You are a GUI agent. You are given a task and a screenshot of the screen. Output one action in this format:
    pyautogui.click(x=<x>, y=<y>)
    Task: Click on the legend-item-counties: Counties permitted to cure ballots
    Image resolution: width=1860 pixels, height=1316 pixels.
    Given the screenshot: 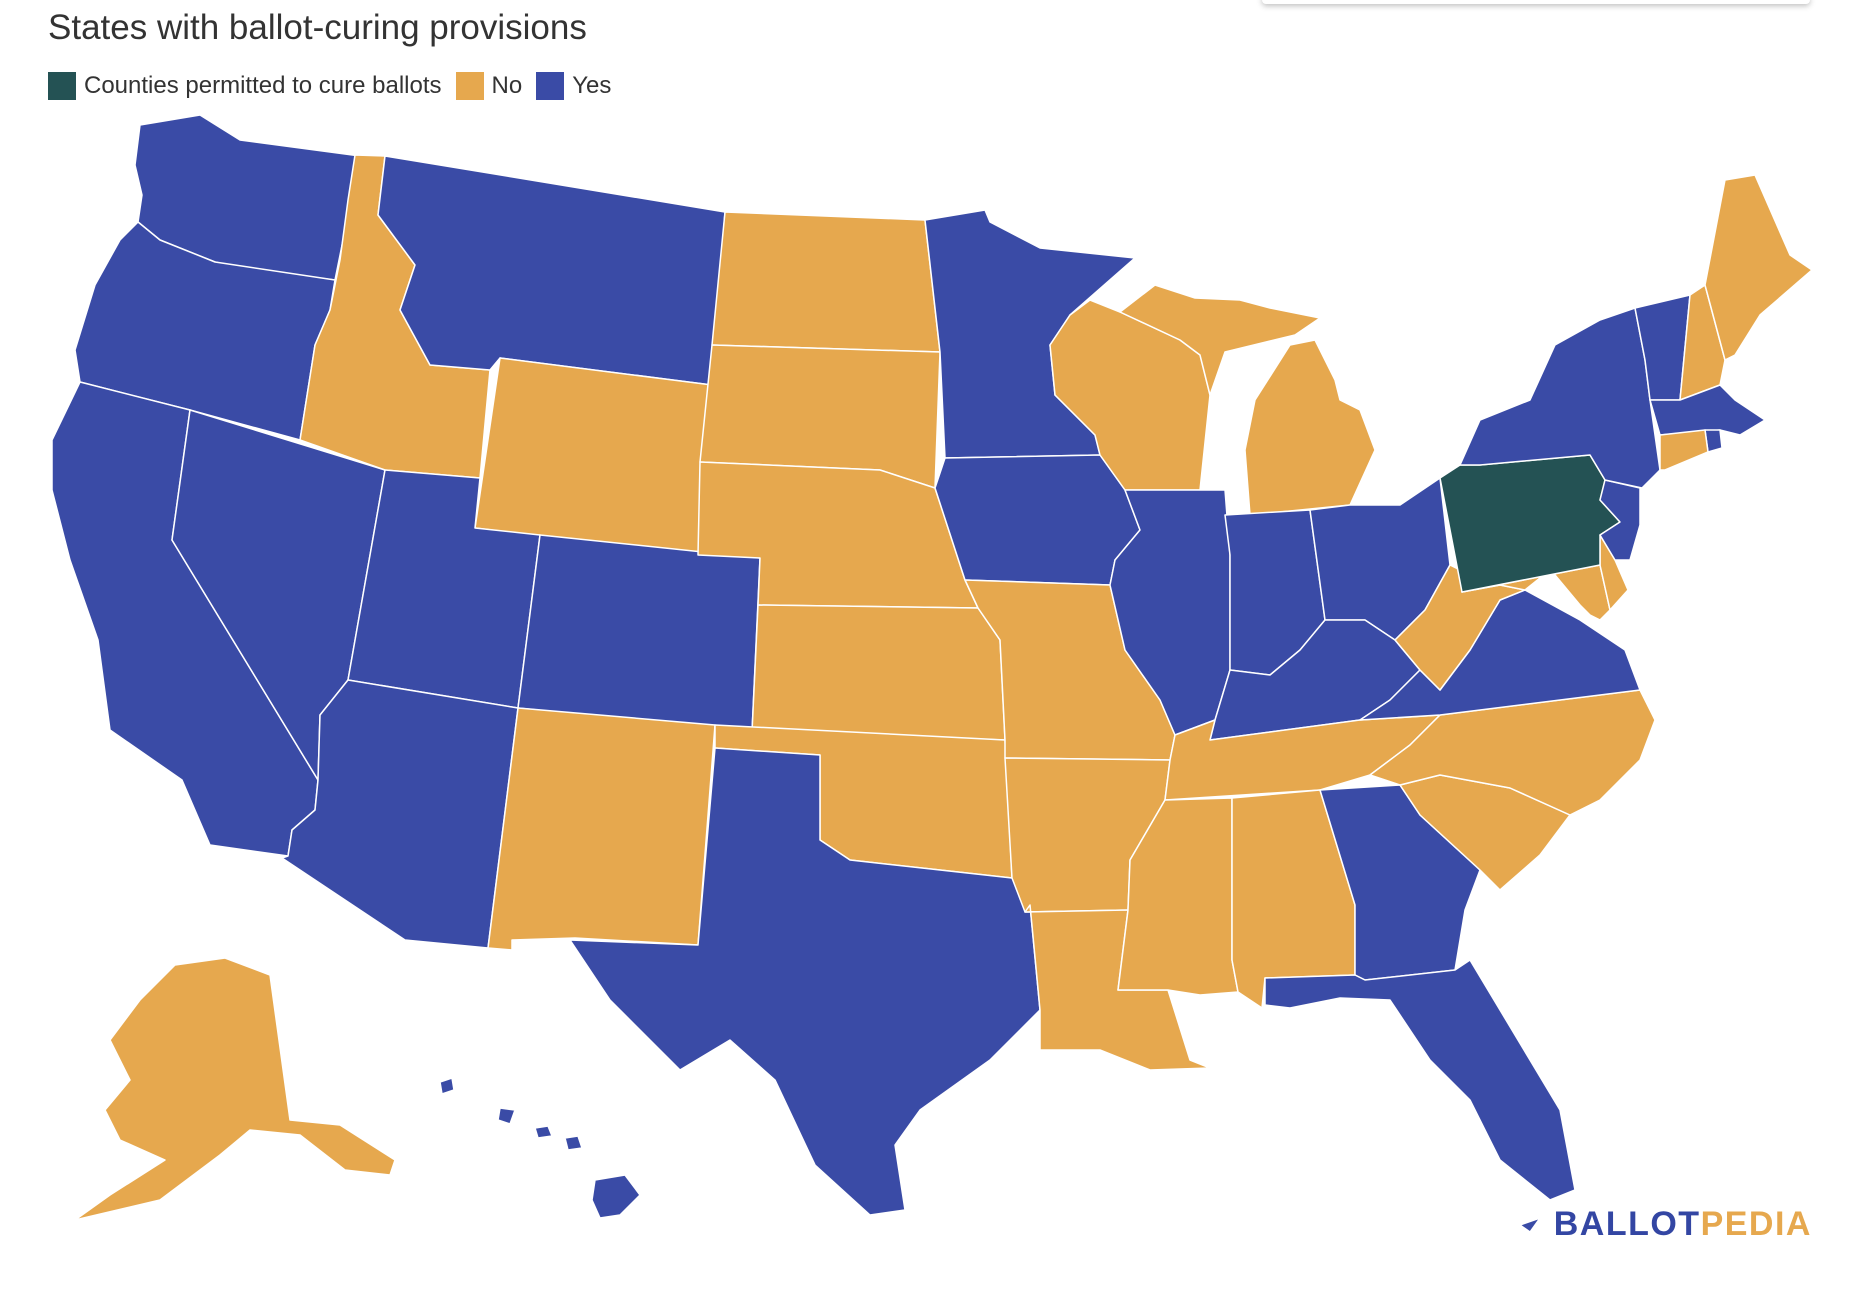 What is the action you would take?
    pyautogui.click(x=245, y=86)
    